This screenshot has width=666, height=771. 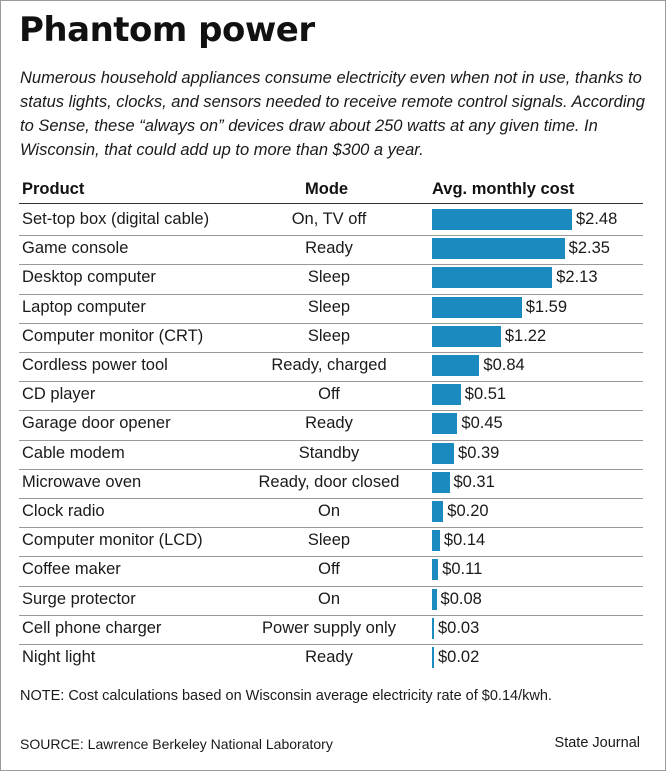 I want to click on cost-value-label: $0.45, so click(x=482, y=423).